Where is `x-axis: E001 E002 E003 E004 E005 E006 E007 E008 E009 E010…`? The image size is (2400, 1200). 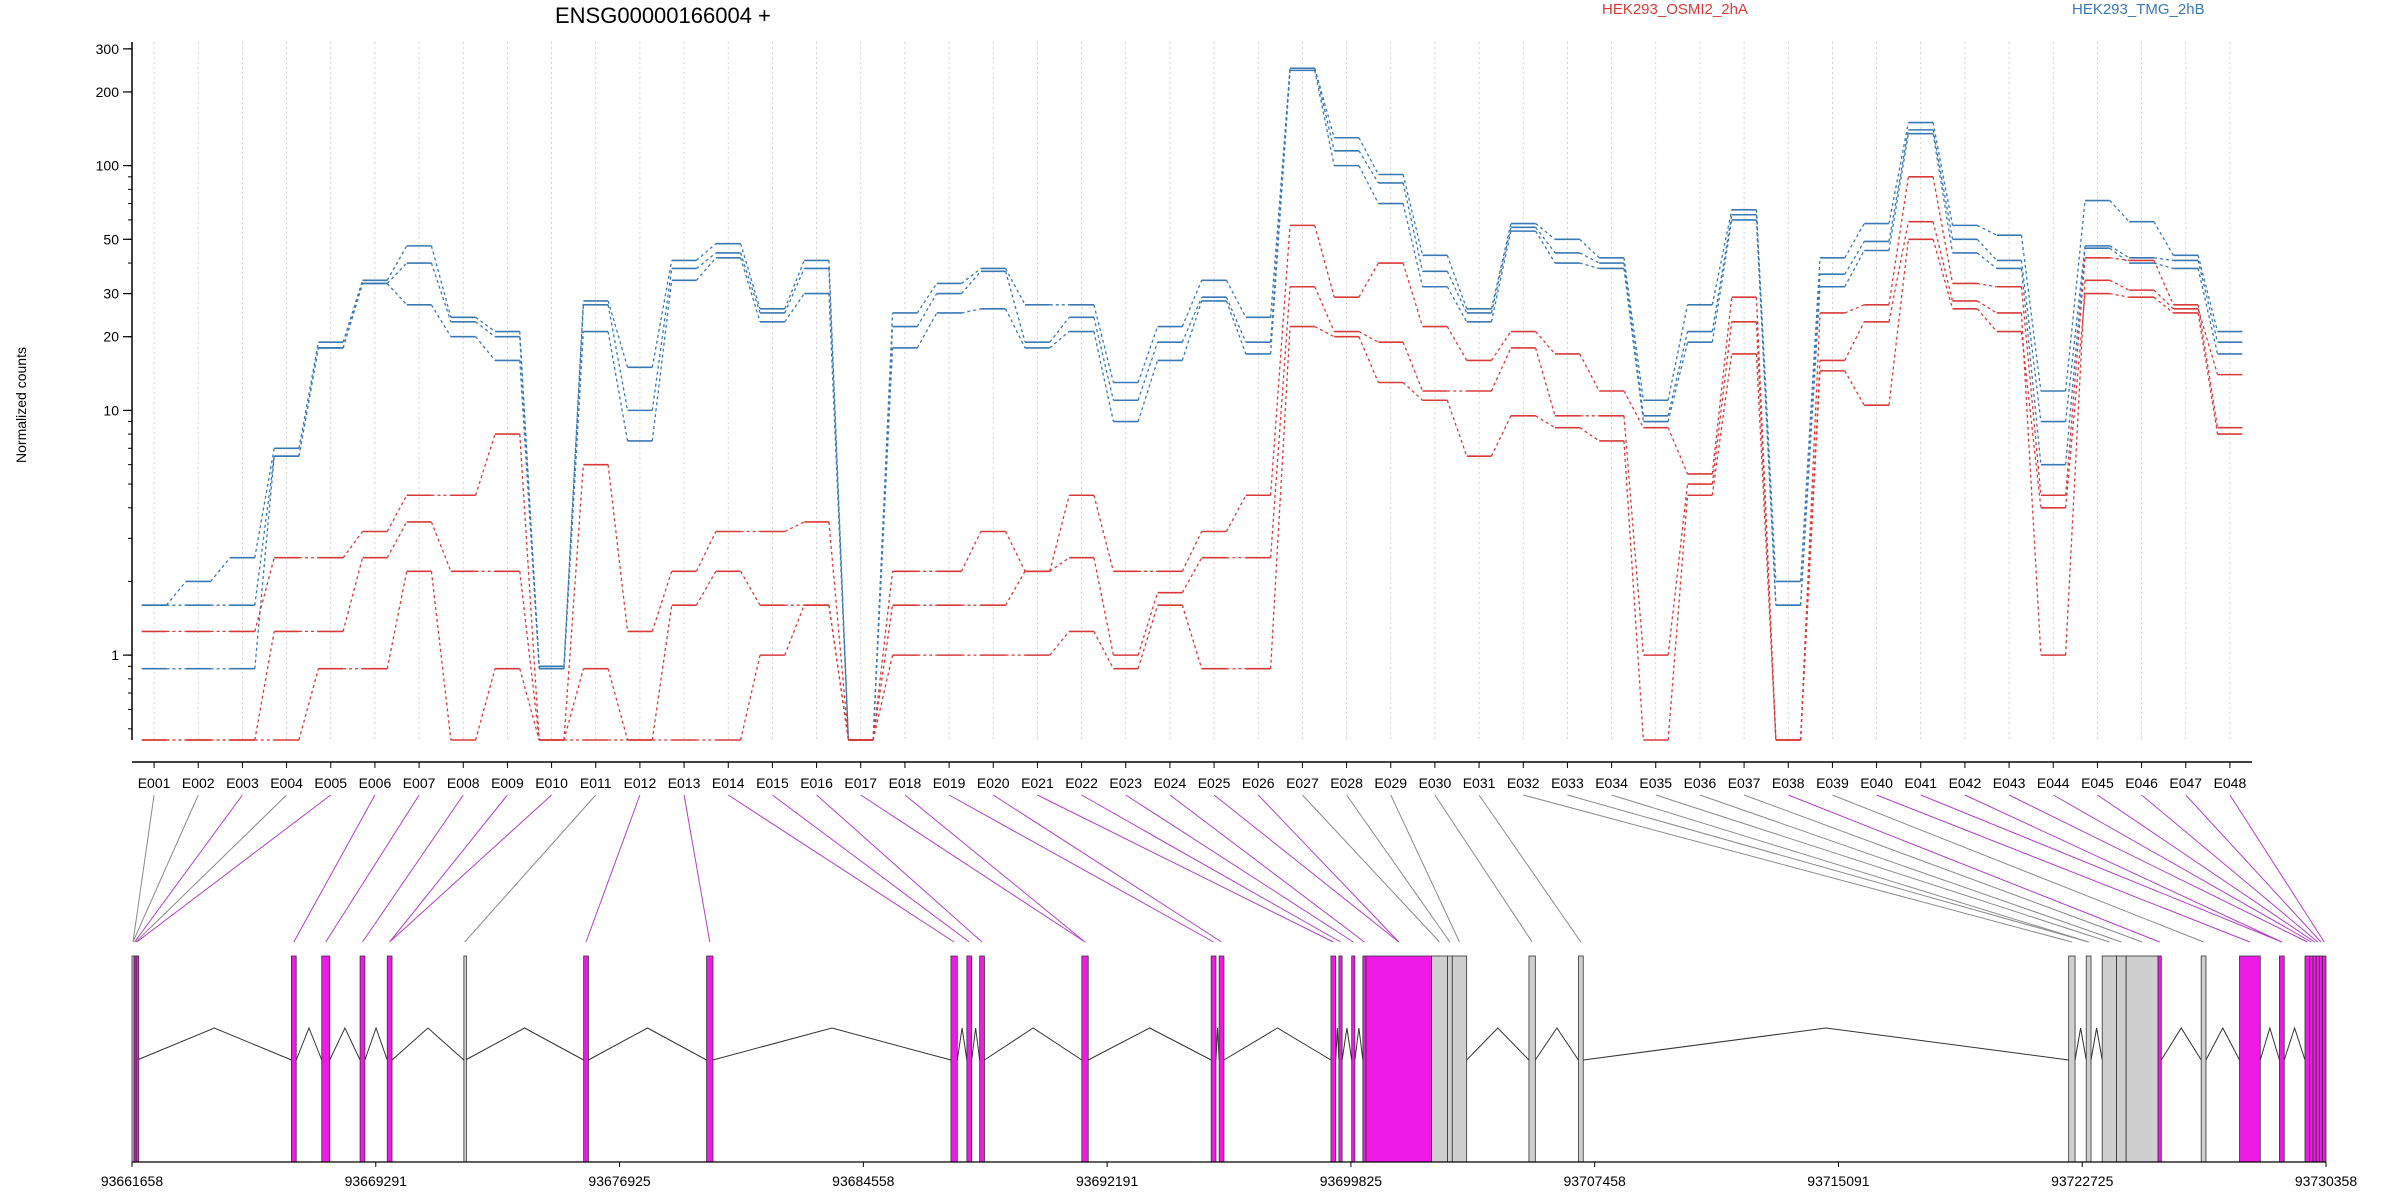
x-axis: E001 E002 E003 E004 E005 E006 E007 E008 E009 E010… is located at coordinates (1192, 776).